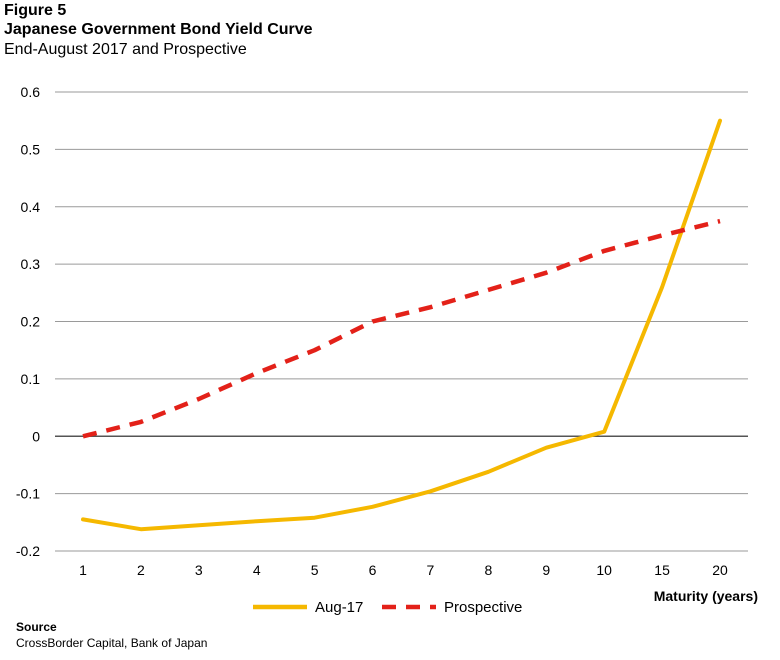 This screenshot has width=780, height=660. What do you see at coordinates (403, 570) in the screenshot?
I see `x-axis-ticks: 1 2 3 4 5 6 7 8 9 10 15 20` at bounding box center [403, 570].